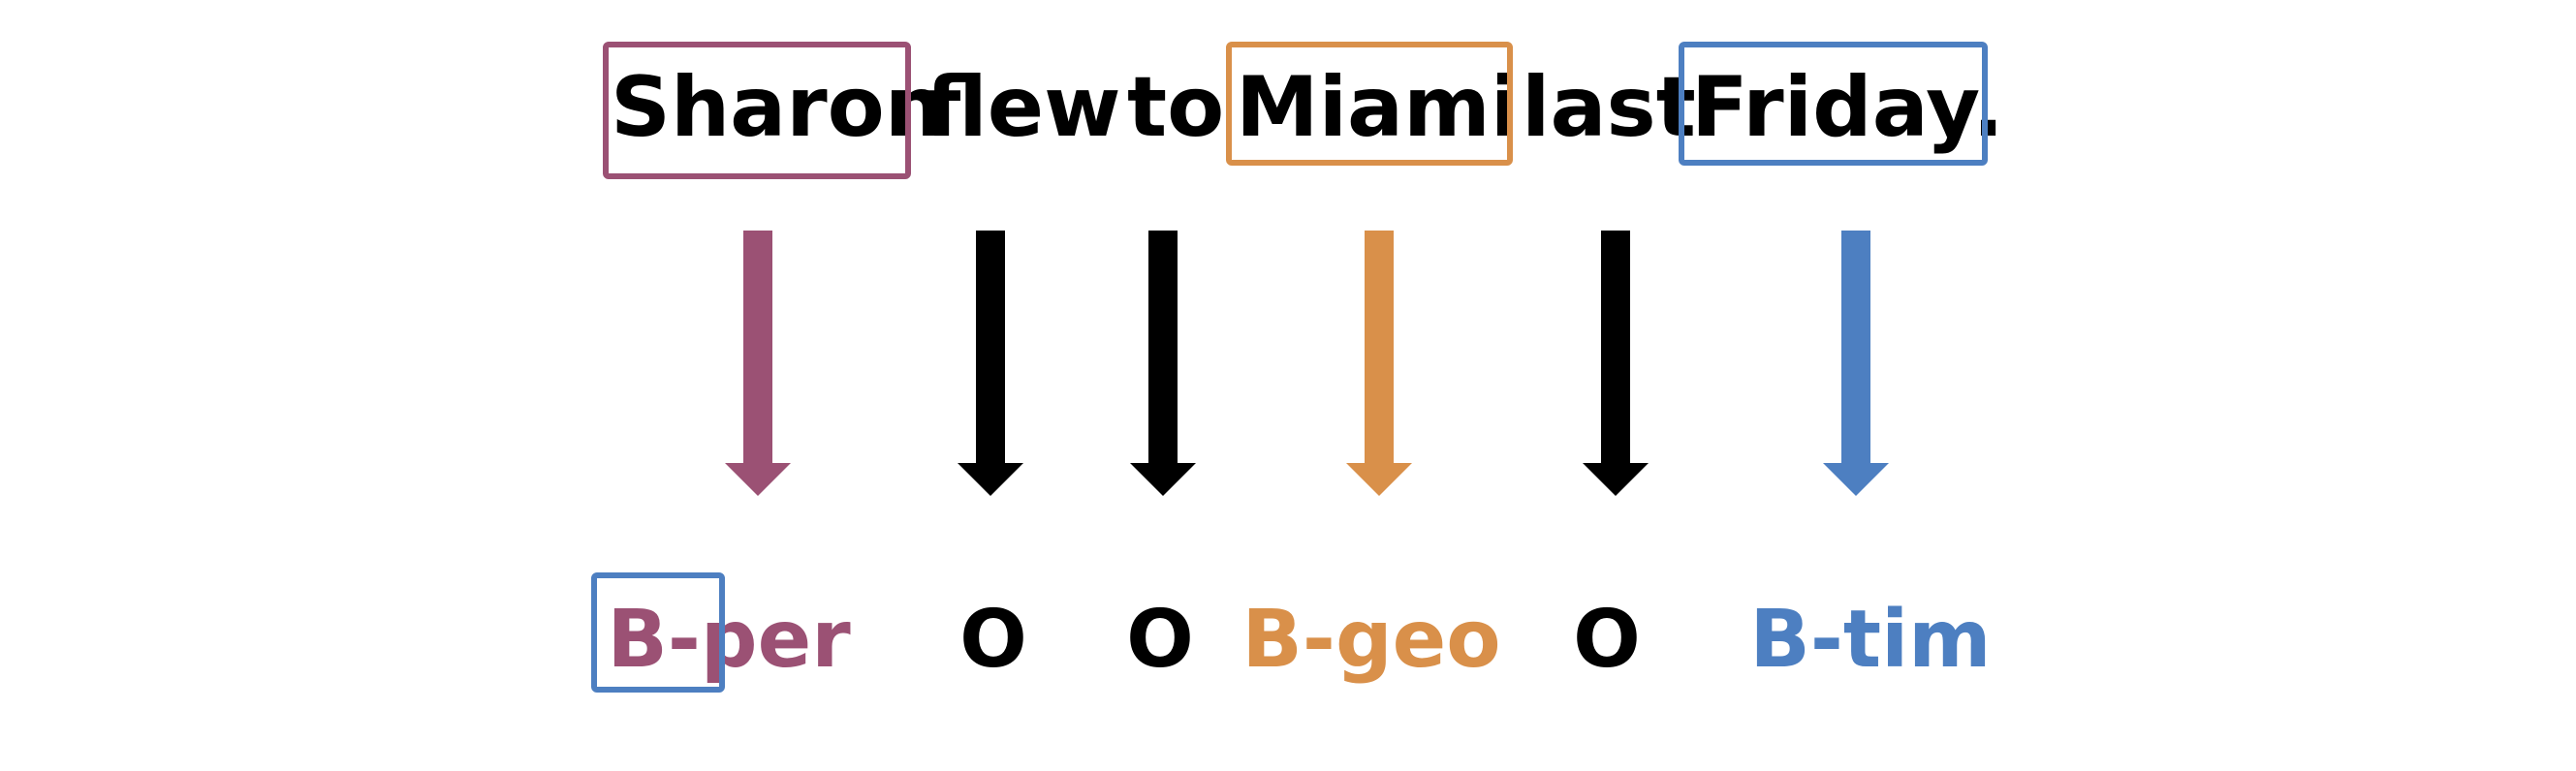 Image resolution: width=2576 pixels, height=771 pixels. I want to click on tag-labels: B-per O O B-geo O B-tim, so click(1291, 632).